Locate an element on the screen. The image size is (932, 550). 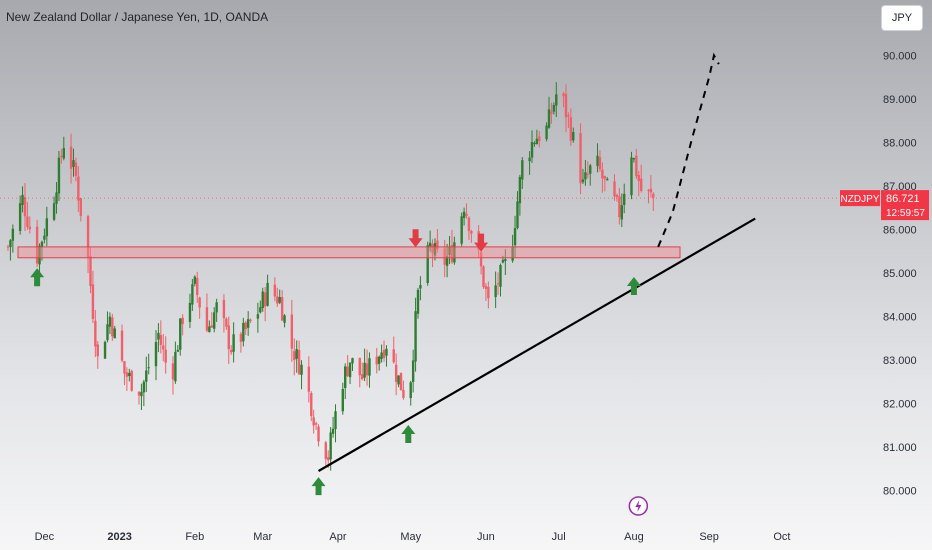
currency-button: JPY is located at coordinates (902, 18).